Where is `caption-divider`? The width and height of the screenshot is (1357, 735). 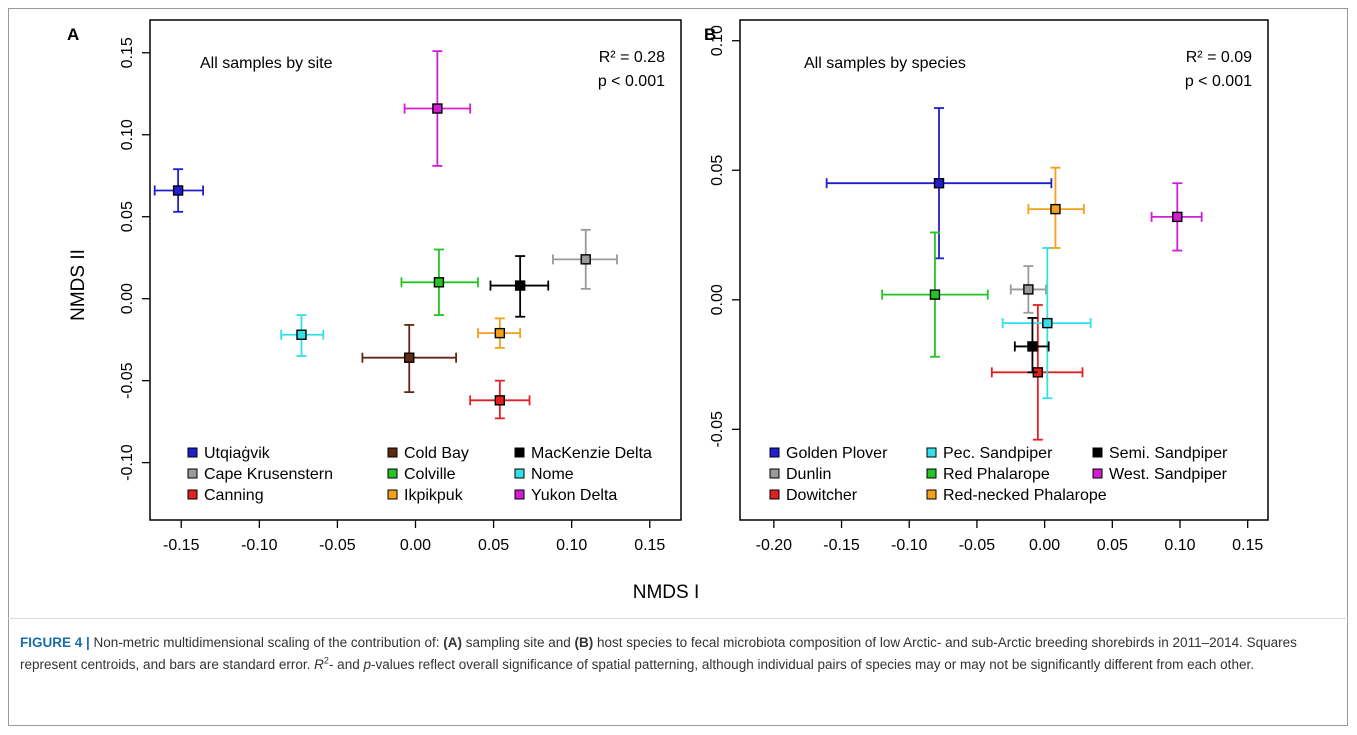 caption-divider is located at coordinates (678, 618).